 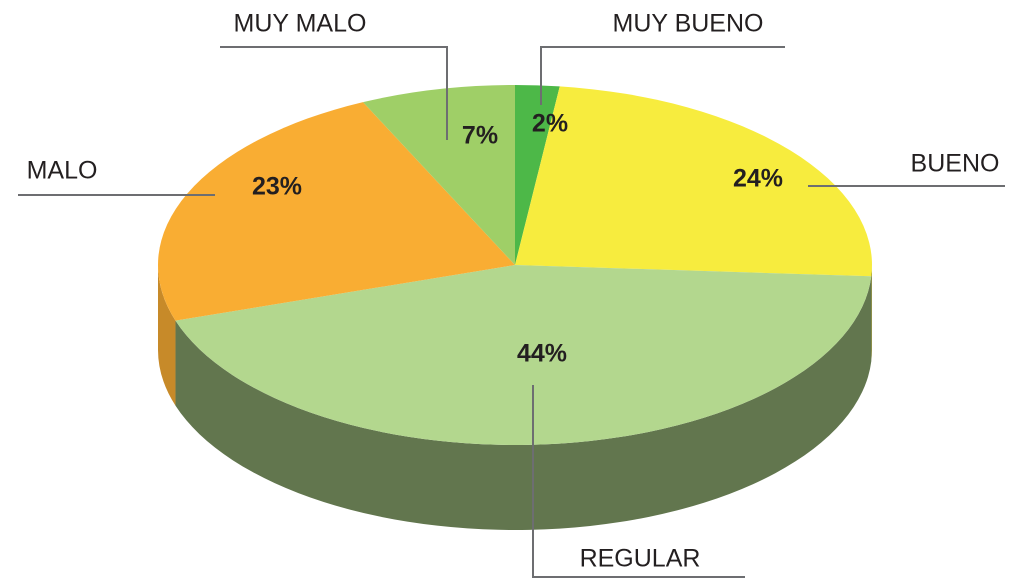 What do you see at coordinates (688, 24) in the screenshot?
I see `category-label: MUY BUENO` at bounding box center [688, 24].